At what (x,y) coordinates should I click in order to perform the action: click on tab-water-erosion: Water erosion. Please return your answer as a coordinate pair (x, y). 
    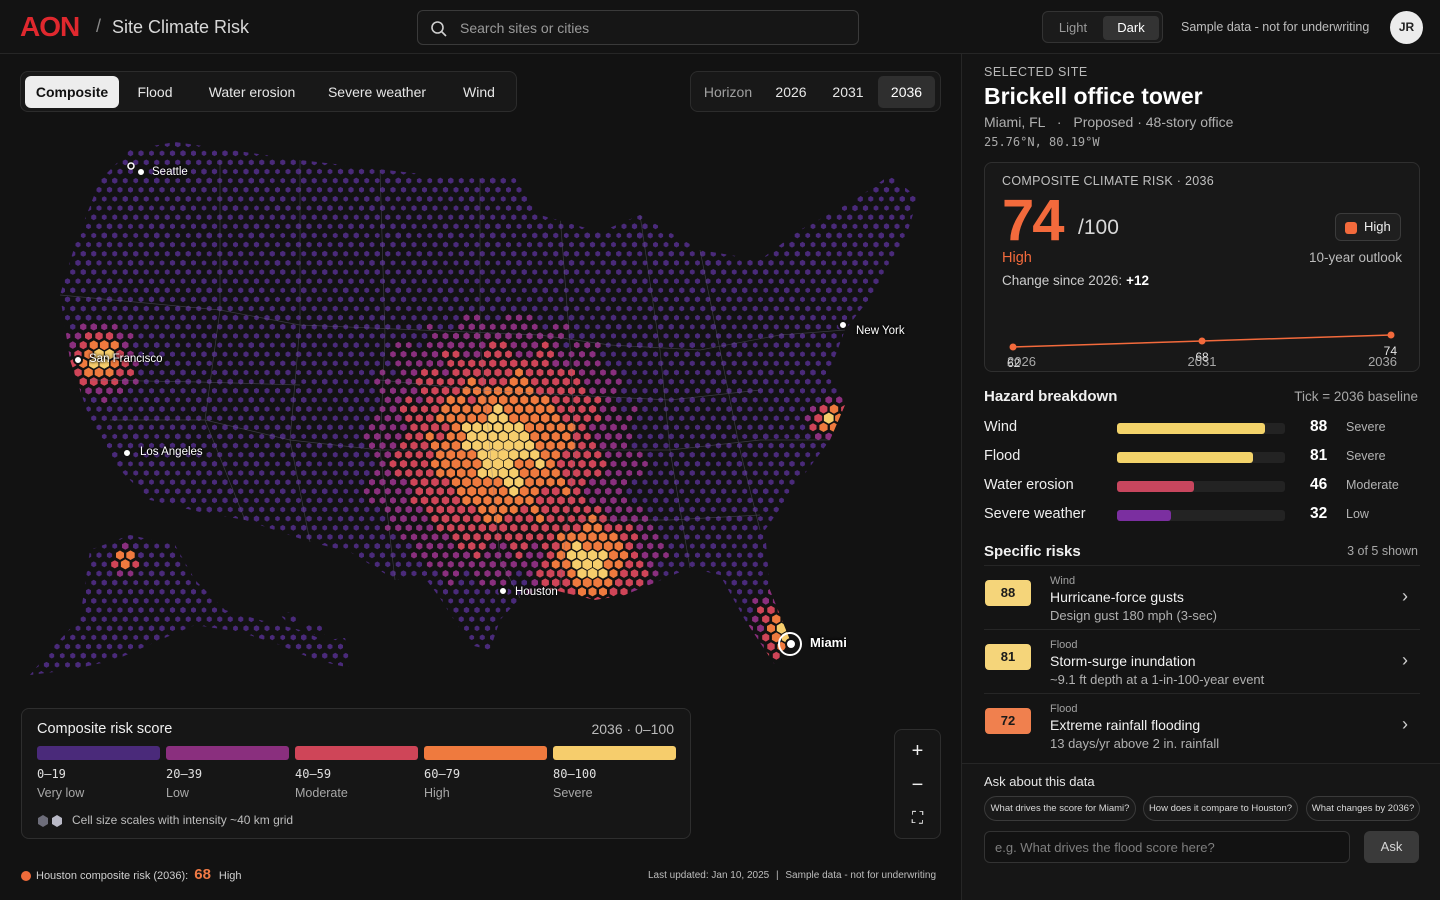
    Looking at the image, I should click on (252, 92).